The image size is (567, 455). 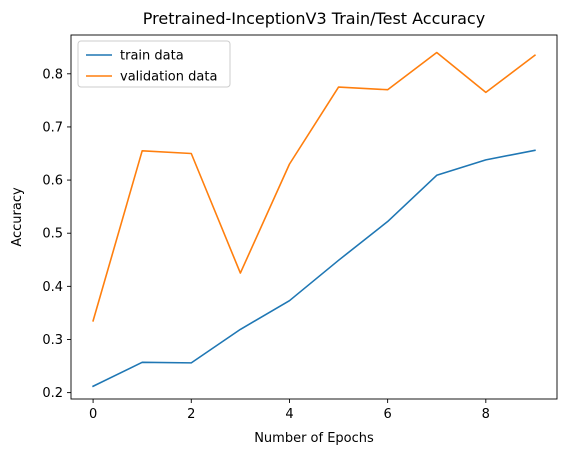 I want to click on y-tick-label: 0.7, so click(x=52, y=127).